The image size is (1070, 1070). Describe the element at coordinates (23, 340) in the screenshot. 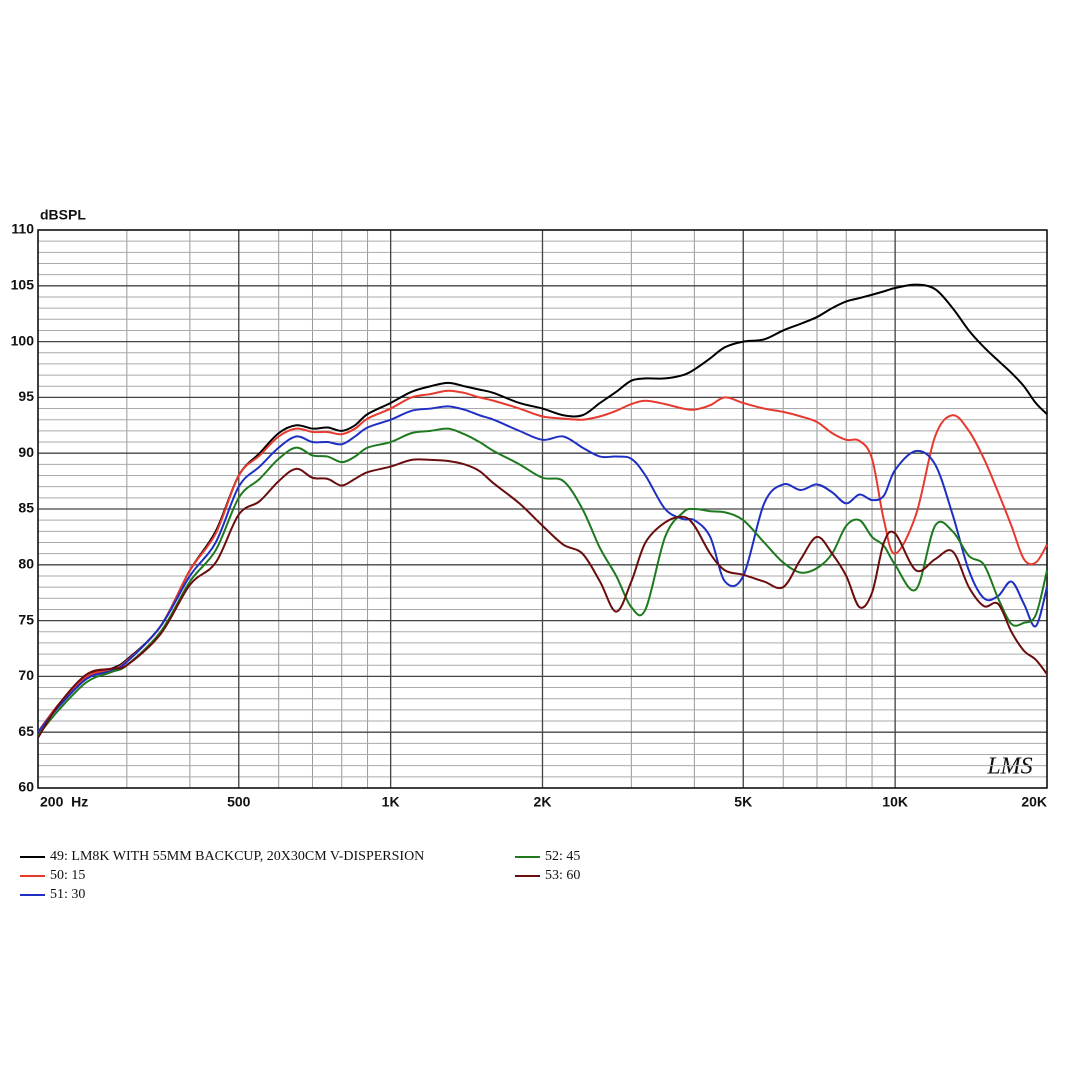

I see `y-tick-label: 100` at that location.